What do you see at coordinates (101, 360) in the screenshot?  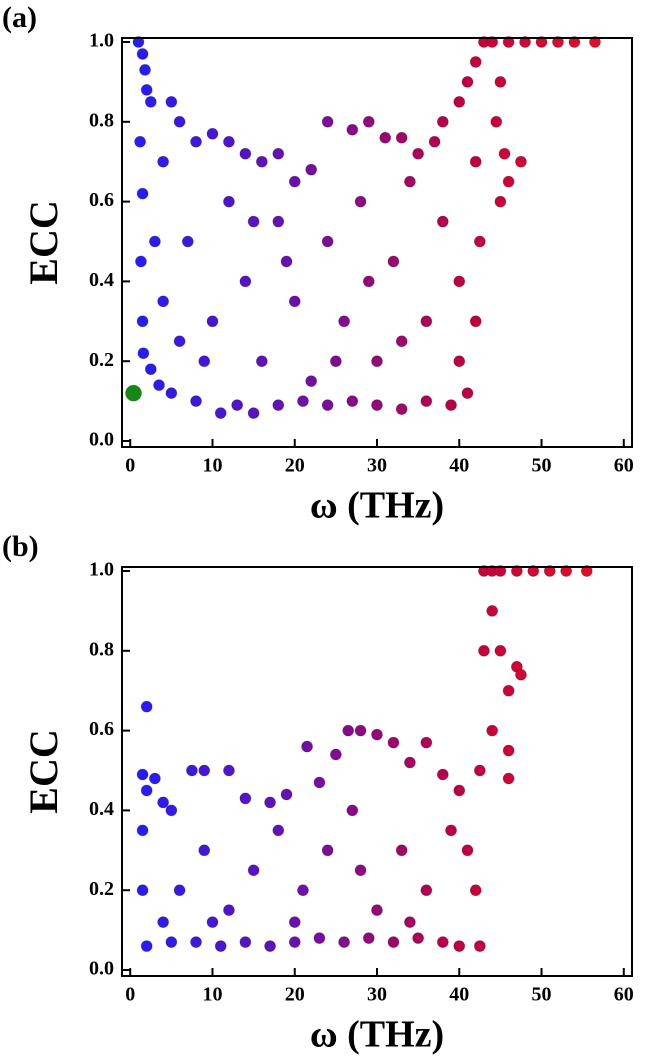 I see `y-tick-label: 0.2` at bounding box center [101, 360].